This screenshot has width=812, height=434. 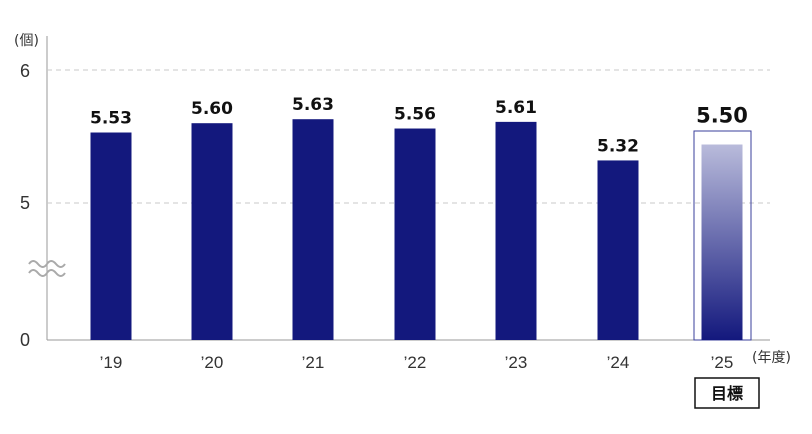 What do you see at coordinates (722, 116) in the screenshot?
I see `data-label-target: 5.50` at bounding box center [722, 116].